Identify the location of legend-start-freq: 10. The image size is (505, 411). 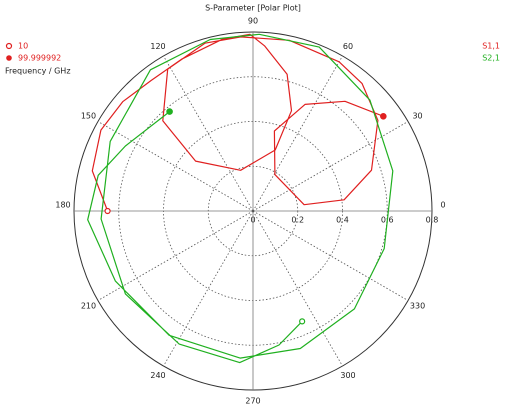
(23, 46).